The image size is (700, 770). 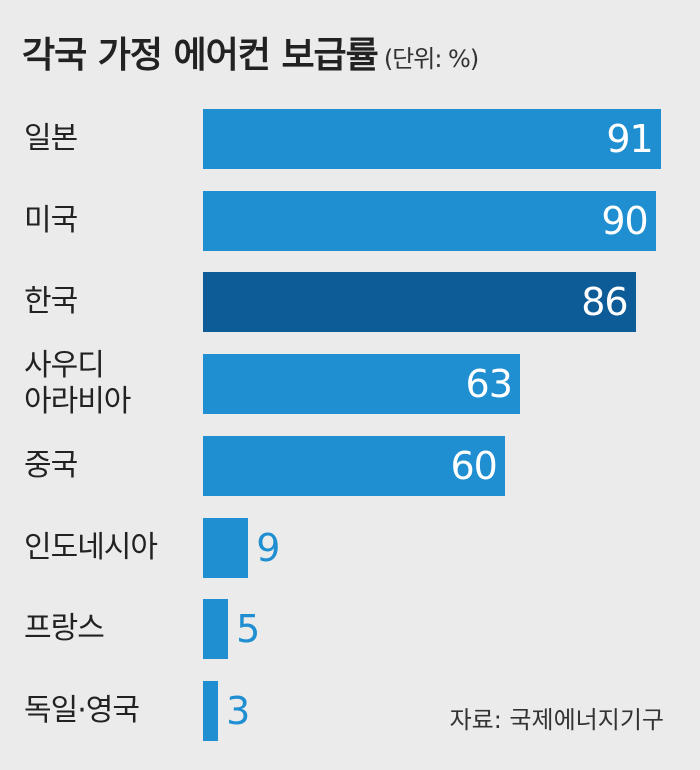 What do you see at coordinates (489, 384) in the screenshot?
I see `value-label: 63` at bounding box center [489, 384].